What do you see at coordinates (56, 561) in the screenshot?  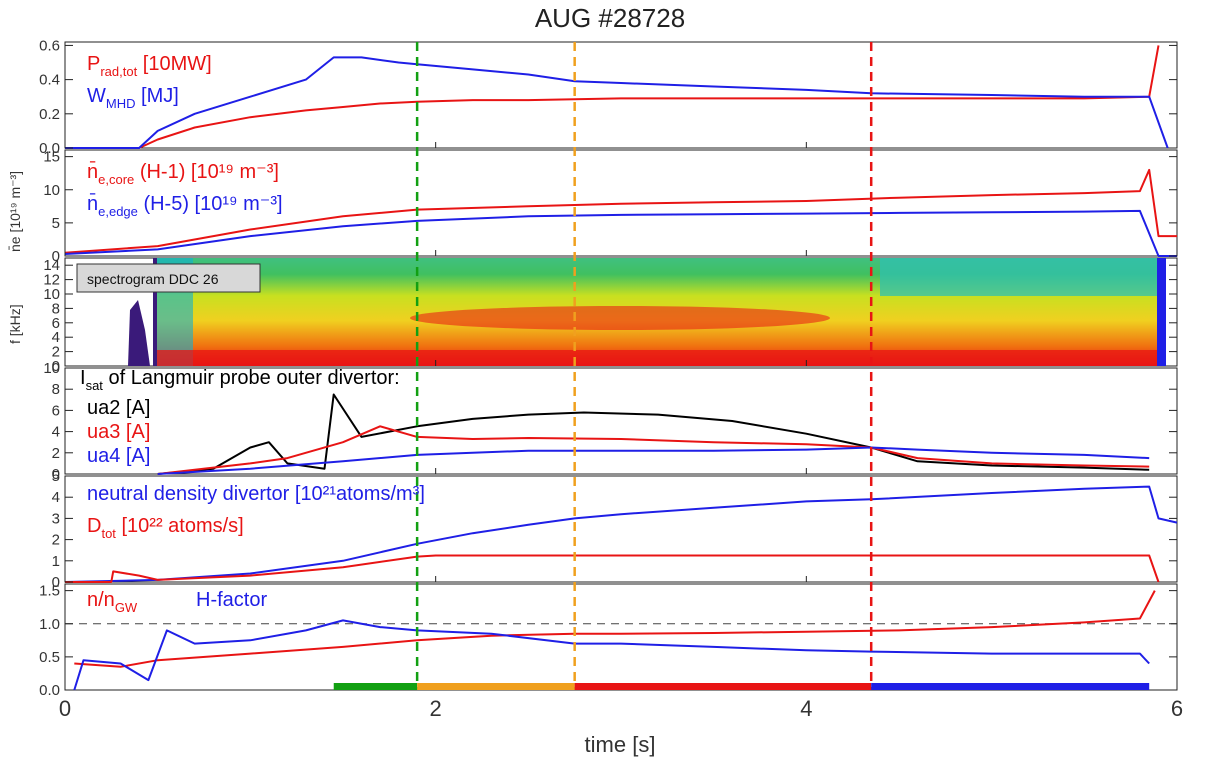 I see `p5-ytick-label-1: 1` at bounding box center [56, 561].